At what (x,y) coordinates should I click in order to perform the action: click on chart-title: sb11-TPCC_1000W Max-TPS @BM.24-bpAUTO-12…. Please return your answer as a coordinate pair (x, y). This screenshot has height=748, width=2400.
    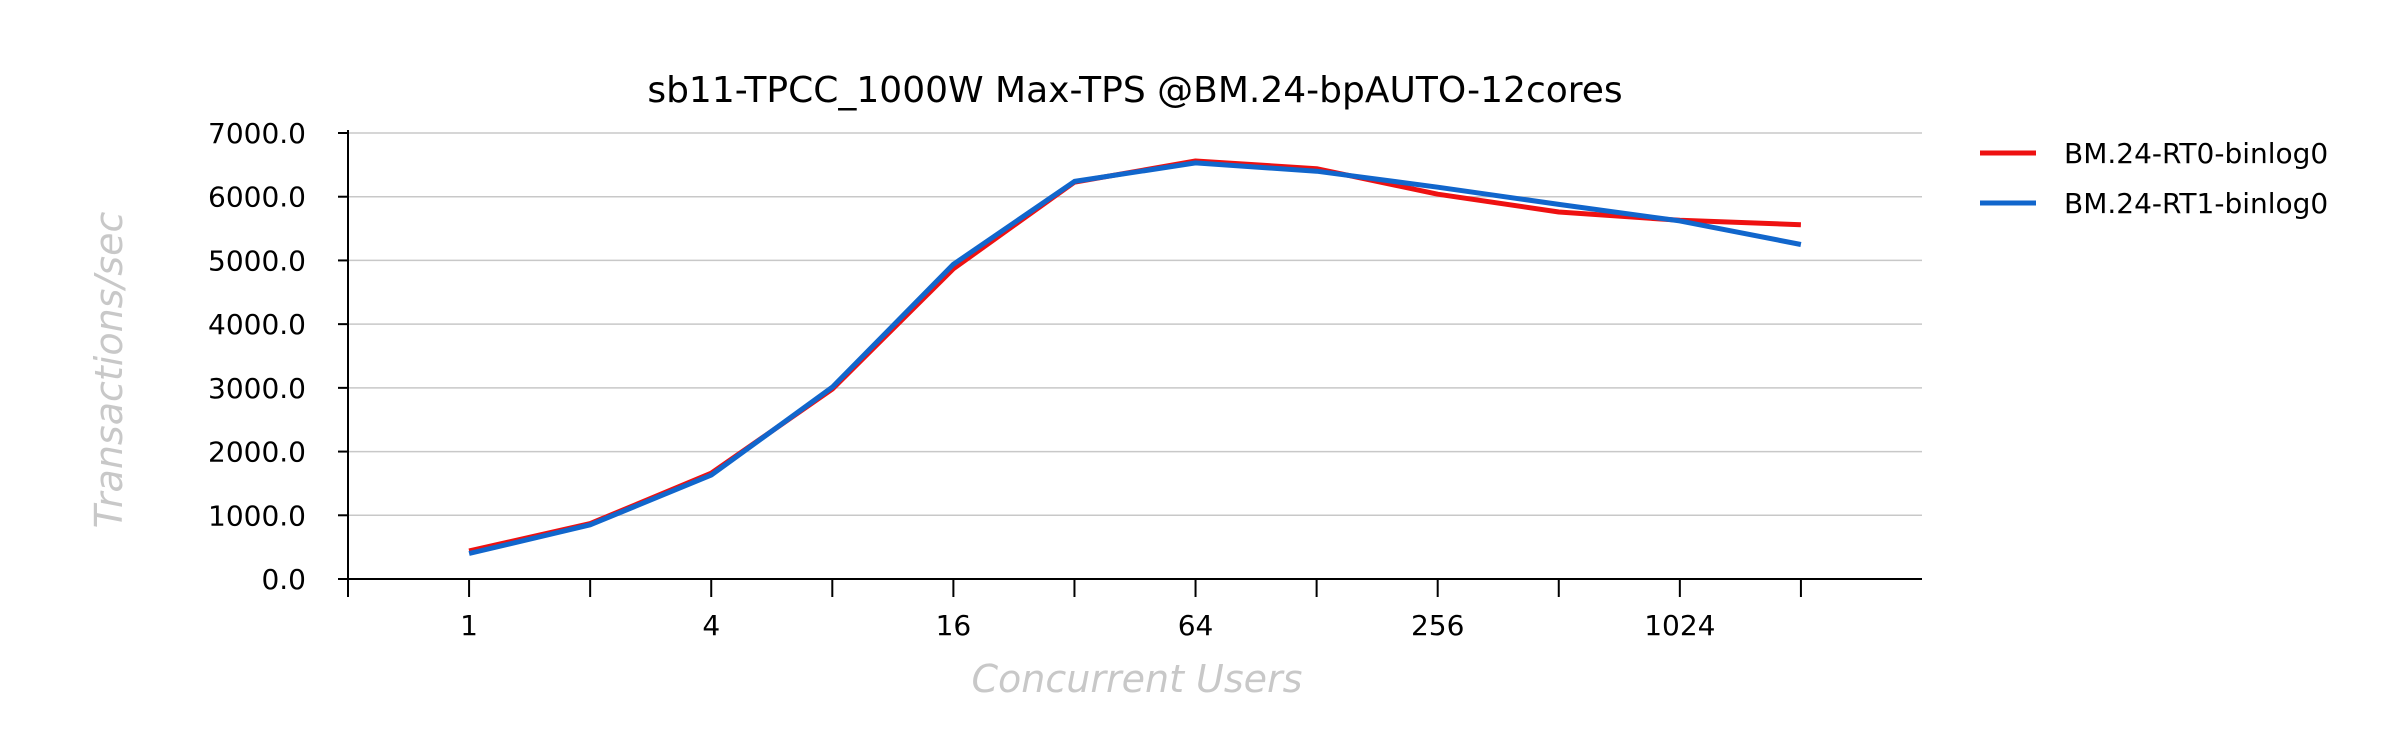
    Looking at the image, I should click on (1134, 90).